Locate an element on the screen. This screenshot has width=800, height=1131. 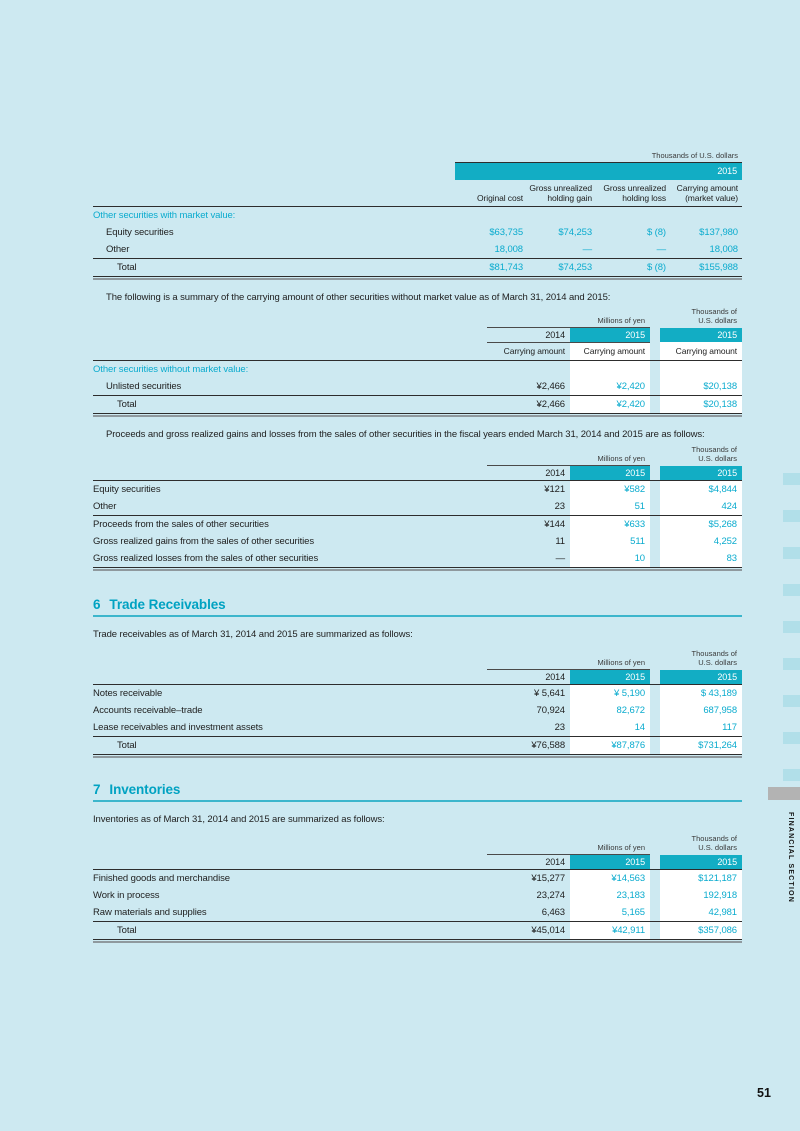
value-2015-usd: $20,138 is located at coordinates (701, 386).